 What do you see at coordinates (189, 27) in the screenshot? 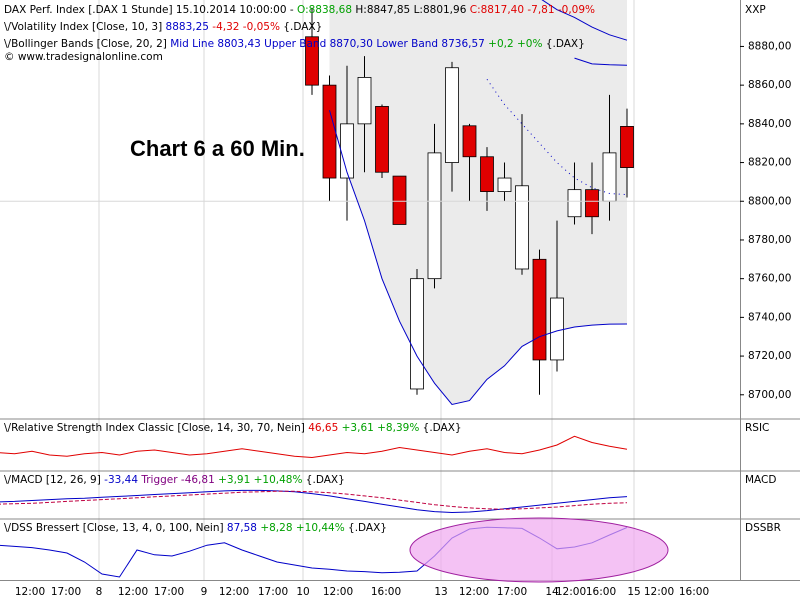
I see `header-segment: 8883,25` at bounding box center [189, 27].